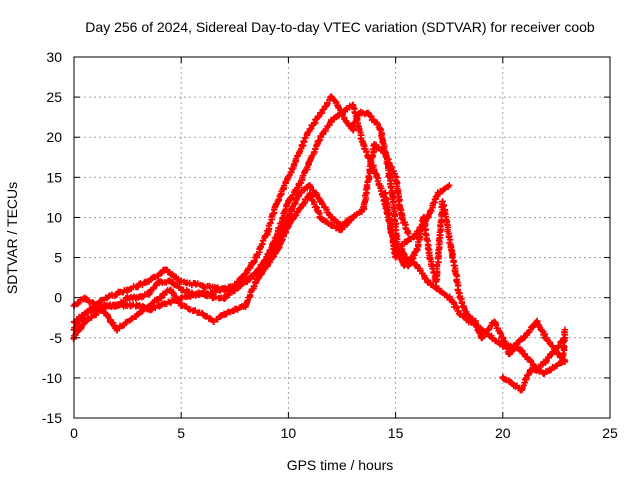 The width and height of the screenshot is (640, 480). Describe the element at coordinates (54, 97) in the screenshot. I see `y-tick-label: 25` at that location.